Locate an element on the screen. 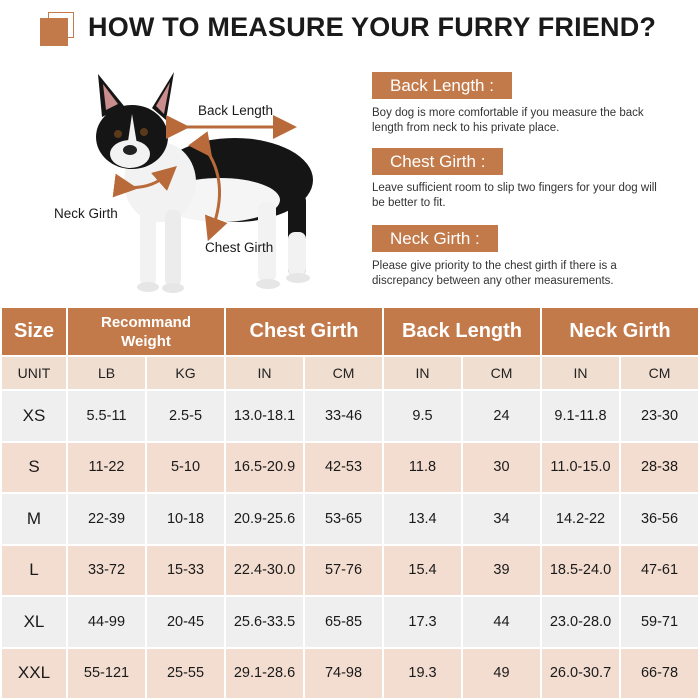  table-cell: 49 is located at coordinates (501, 673).